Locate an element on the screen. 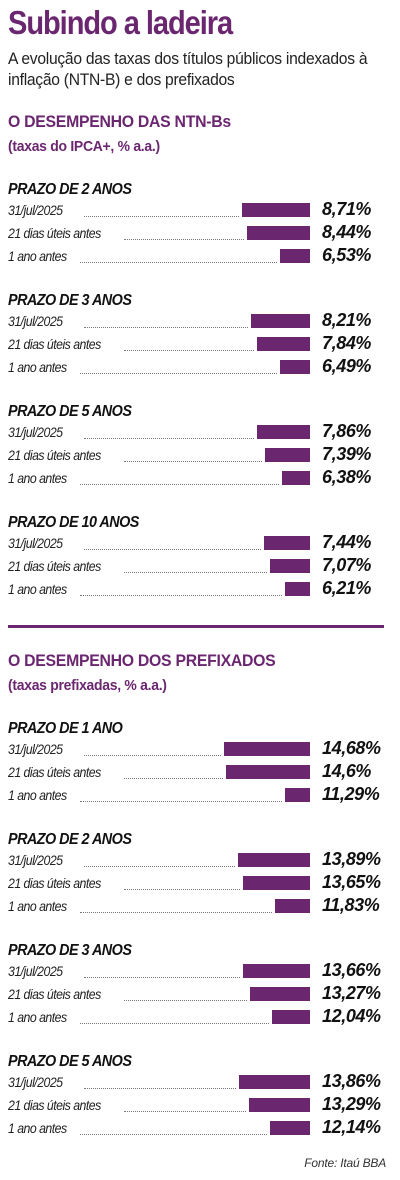  section-divider is located at coordinates (196, 626).